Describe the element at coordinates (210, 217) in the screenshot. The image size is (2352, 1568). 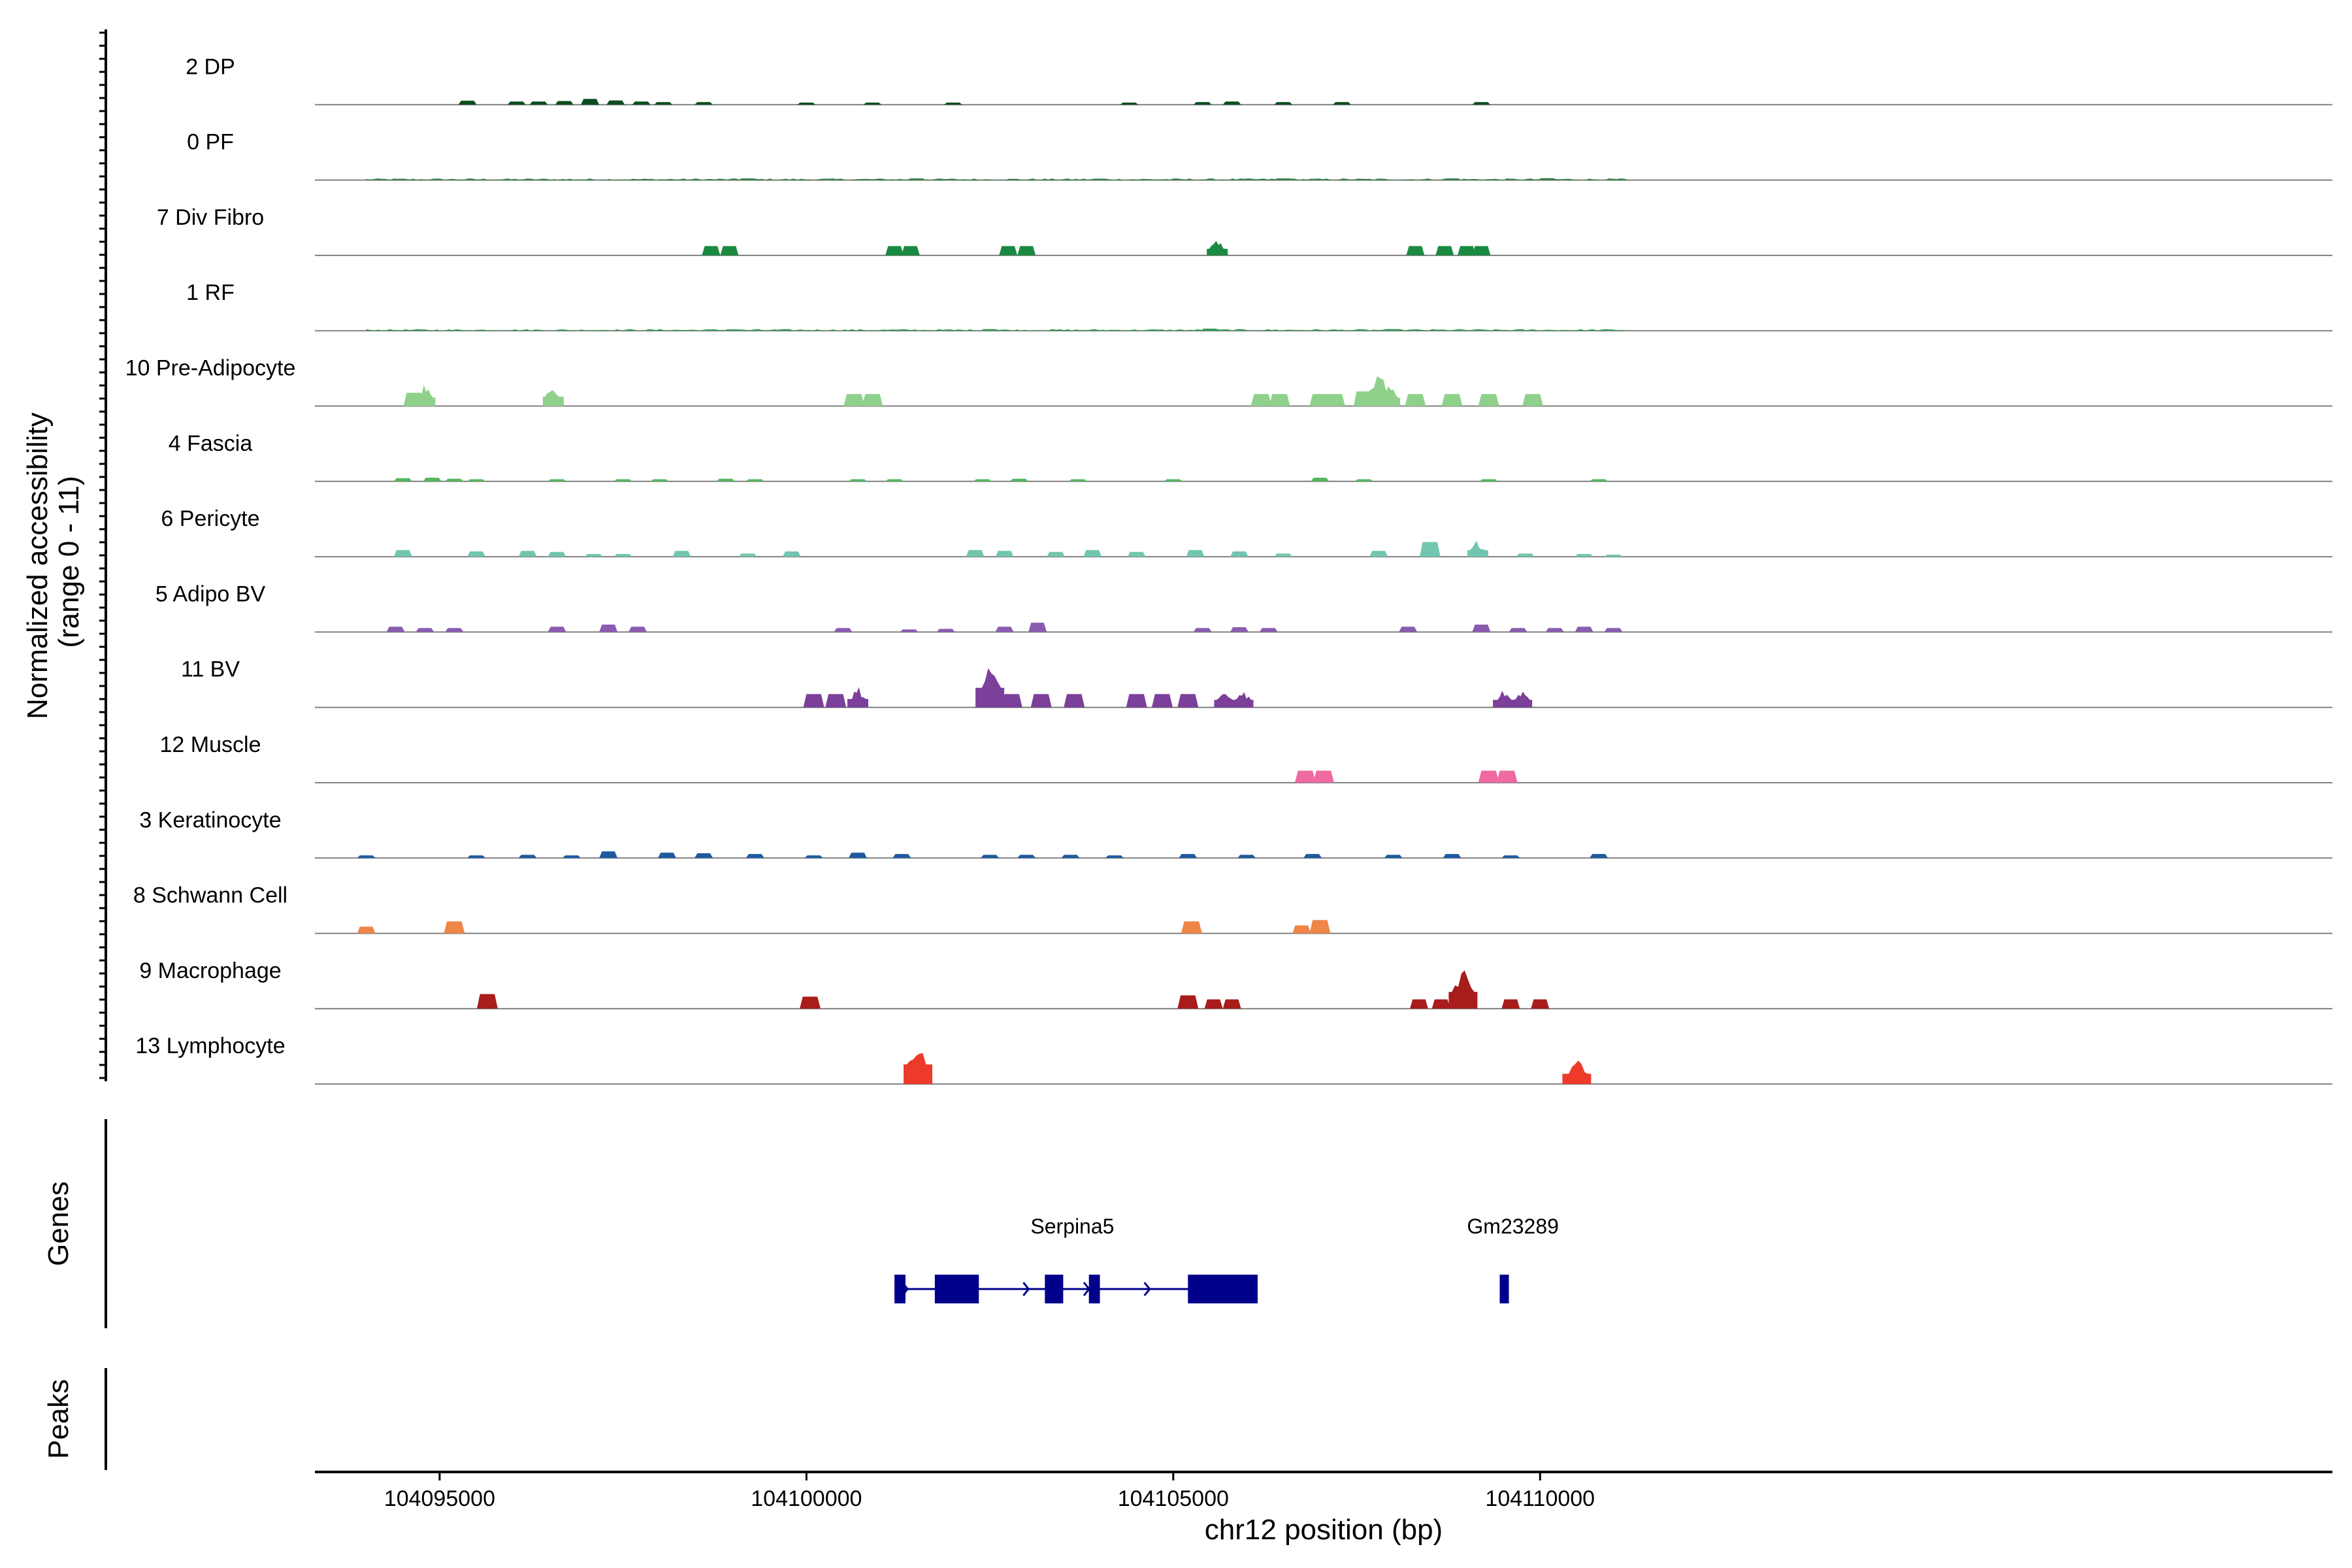
I see `track-label: 7 Div Fibro` at that location.